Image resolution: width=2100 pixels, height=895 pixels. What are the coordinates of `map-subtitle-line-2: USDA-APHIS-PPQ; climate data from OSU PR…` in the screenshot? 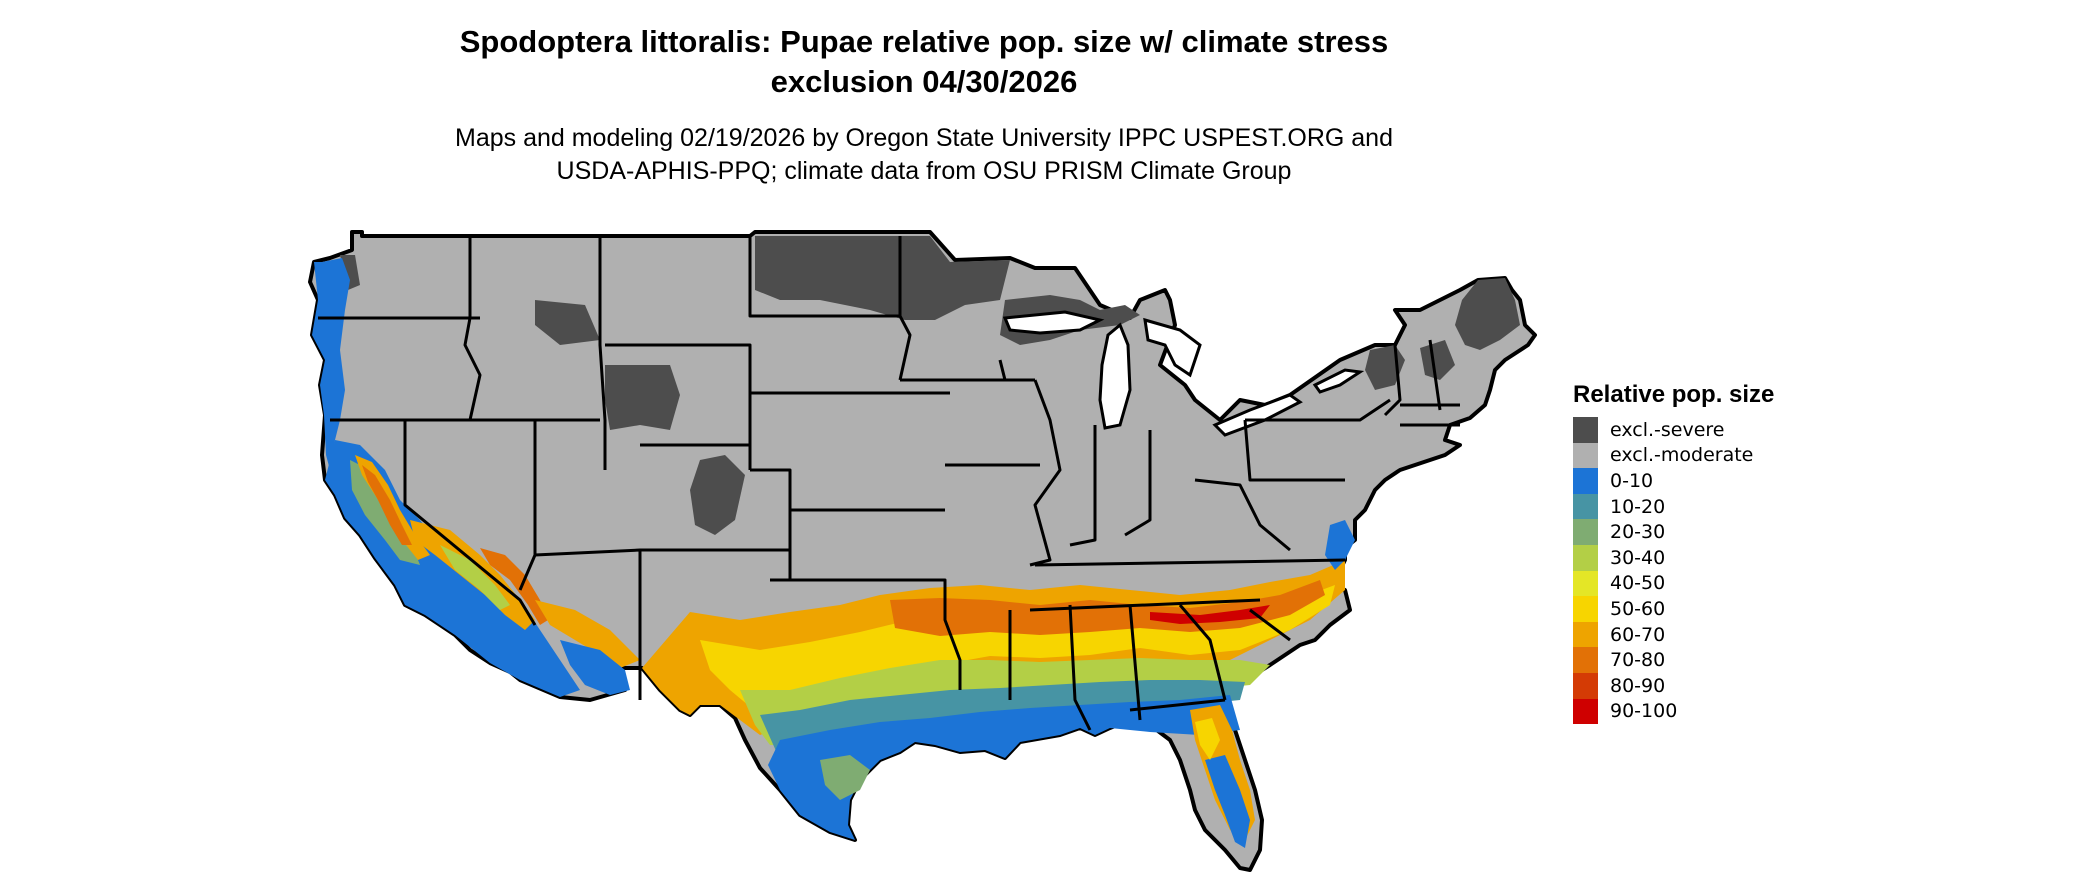 It's located at (924, 171).